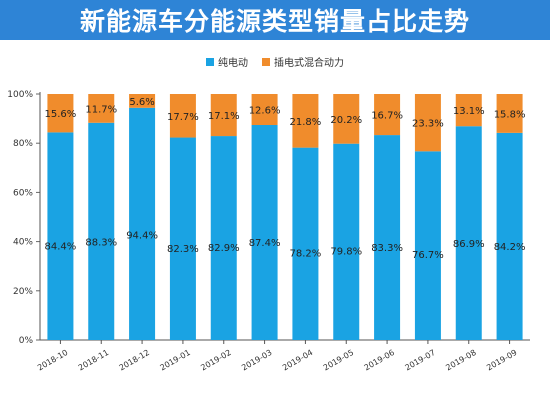  I want to click on y-tick-label: 60%, so click(23, 193).